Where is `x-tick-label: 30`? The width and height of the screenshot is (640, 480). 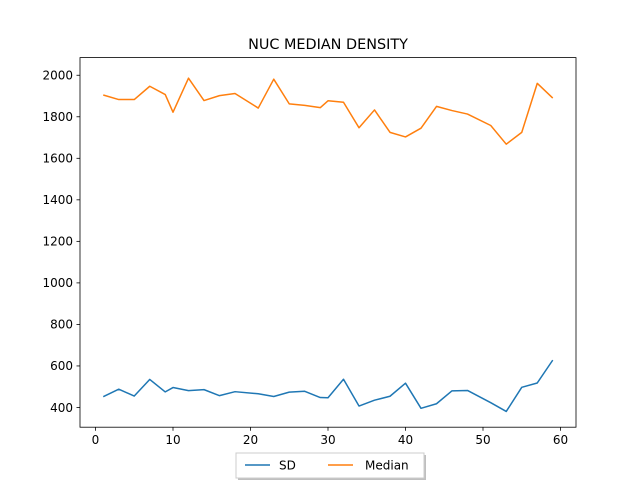 x-tick-label: 30 is located at coordinates (327, 440).